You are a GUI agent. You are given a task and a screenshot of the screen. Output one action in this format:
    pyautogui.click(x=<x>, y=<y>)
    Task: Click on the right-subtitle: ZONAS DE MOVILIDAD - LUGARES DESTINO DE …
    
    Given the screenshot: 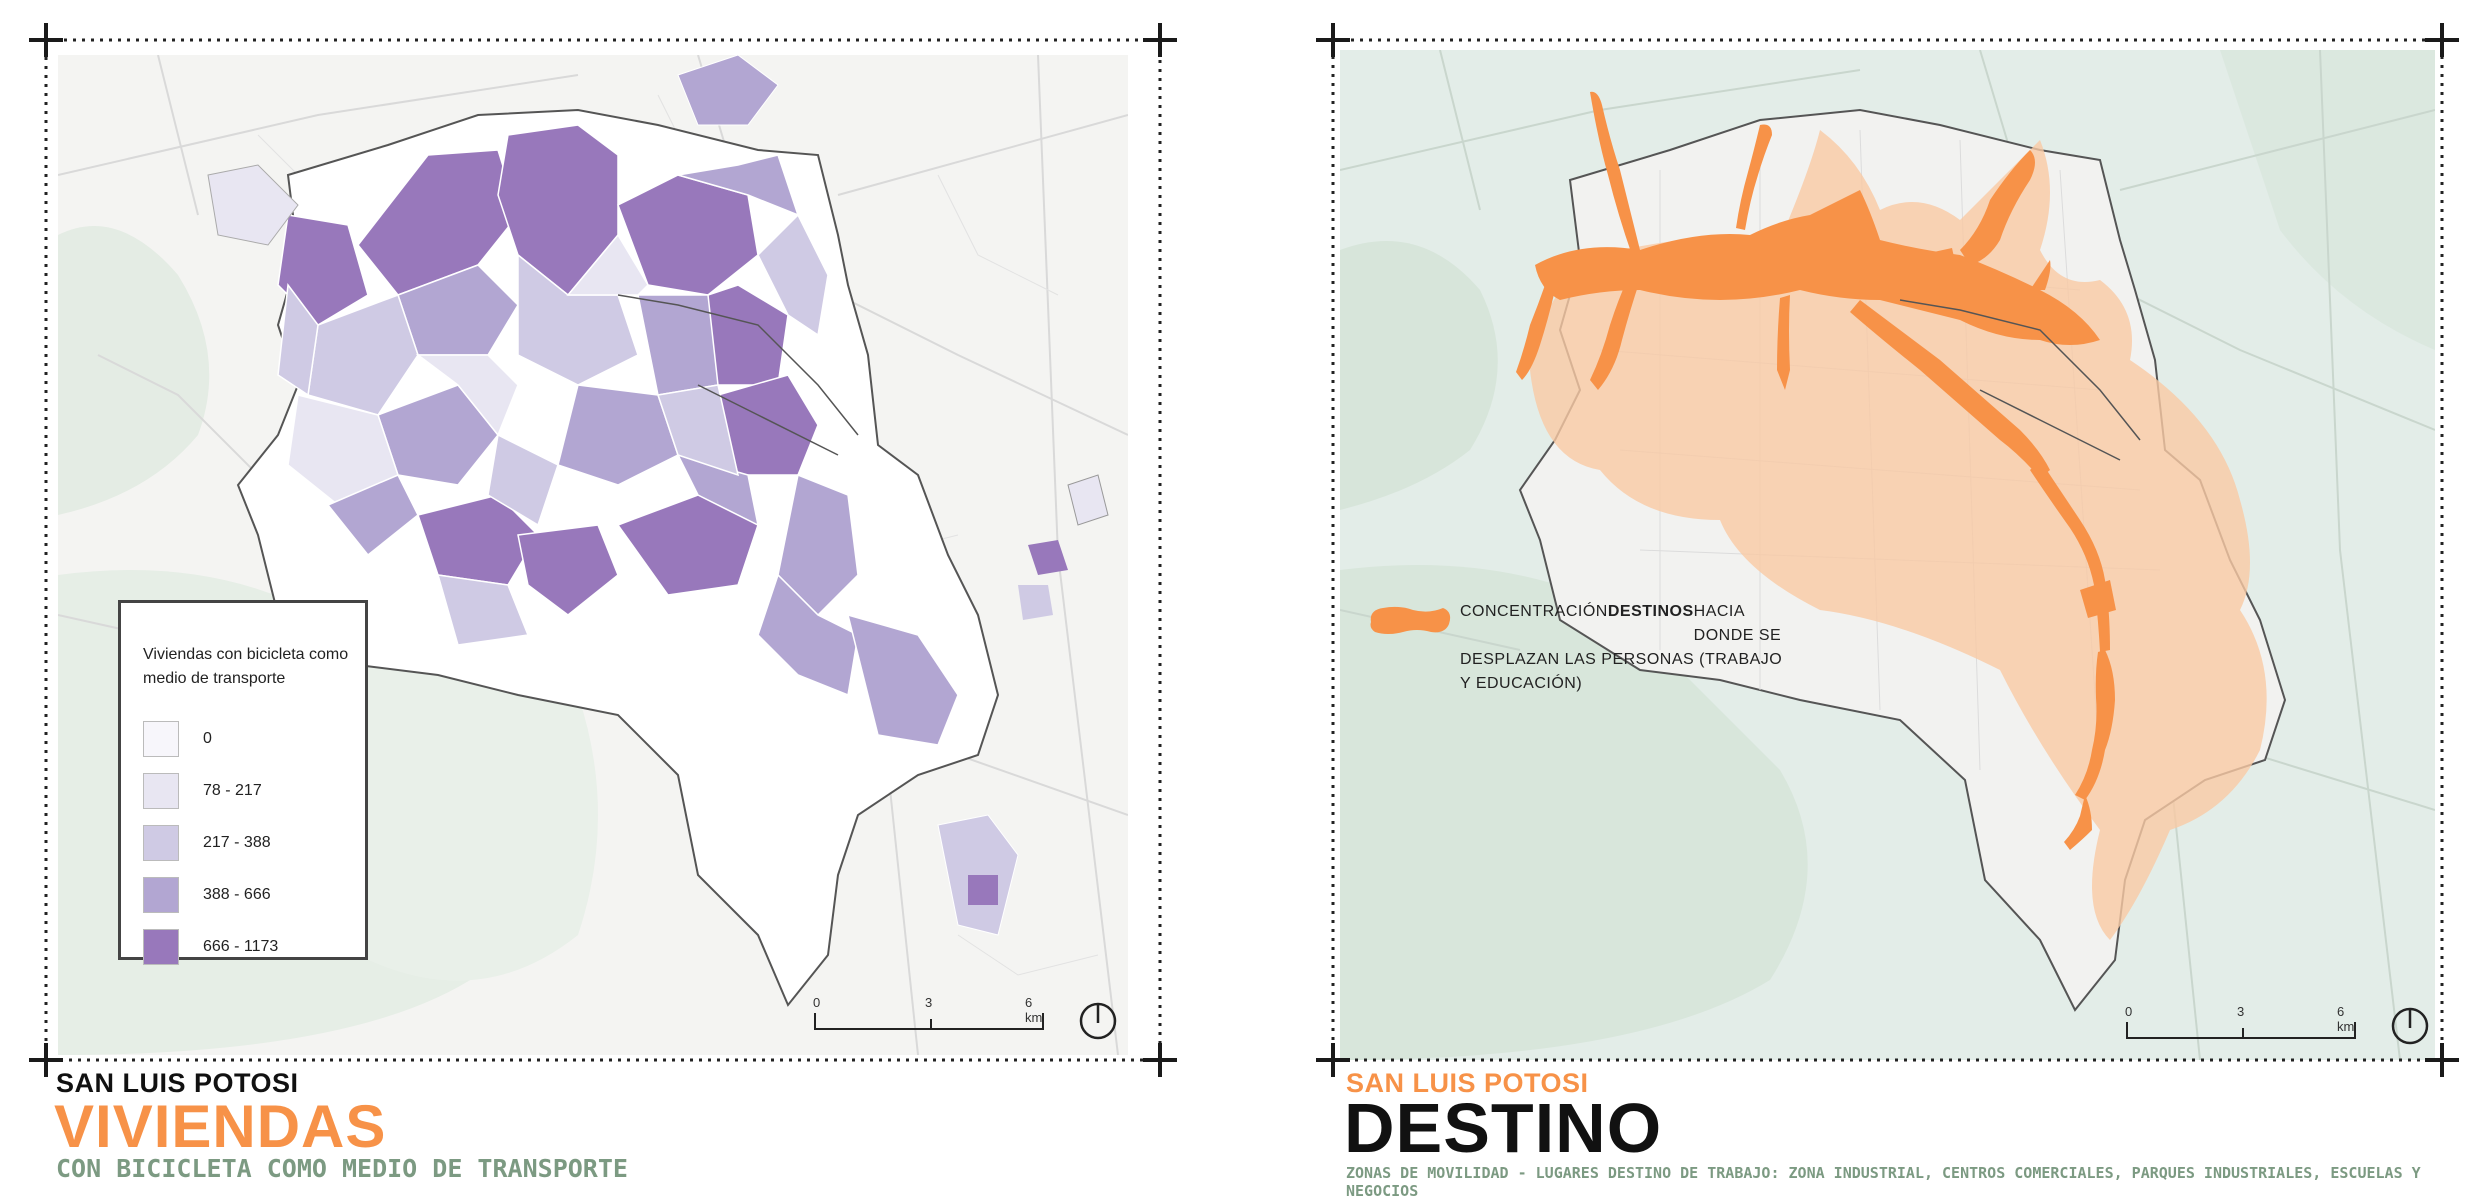 What is the action you would take?
    pyautogui.click(x=1883, y=1182)
    